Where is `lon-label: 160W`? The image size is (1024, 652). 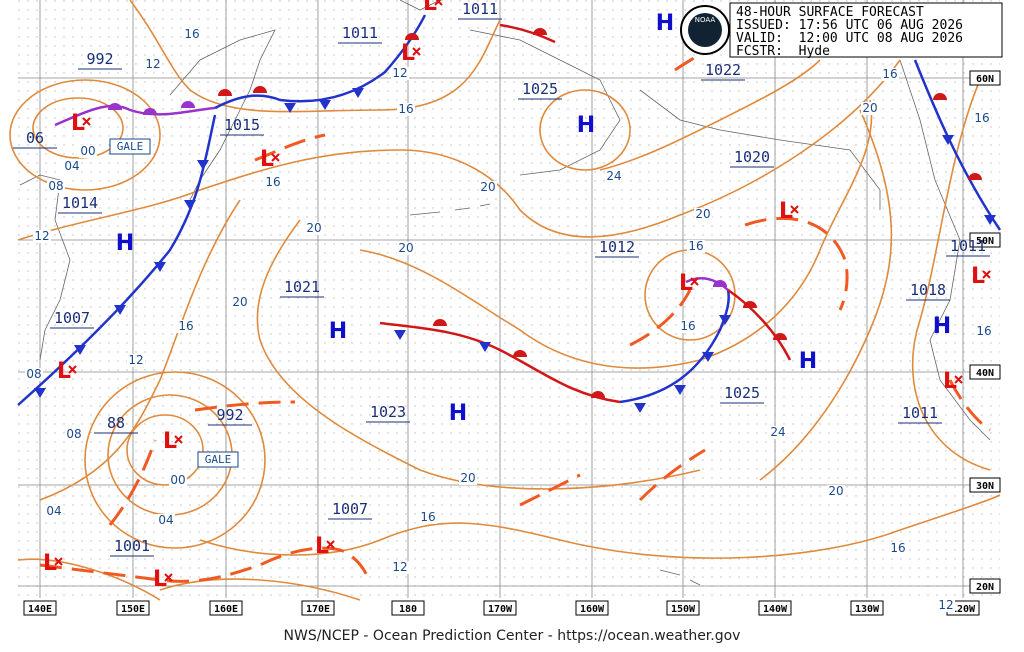 lon-label: 160W is located at coordinates (592, 609).